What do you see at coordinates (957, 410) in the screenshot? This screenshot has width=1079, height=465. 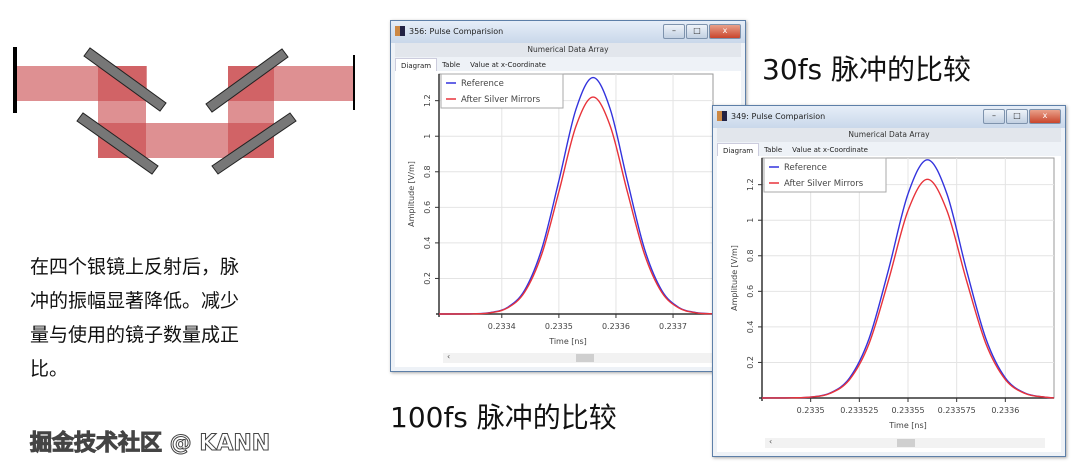 I see `x-tick-label: 0.233575` at bounding box center [957, 410].